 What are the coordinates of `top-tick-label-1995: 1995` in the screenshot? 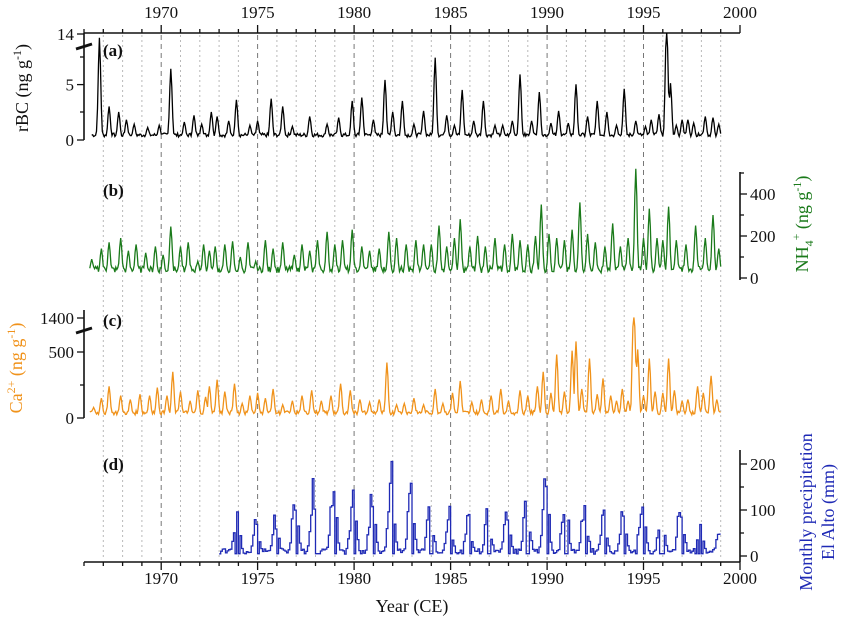 It's located at (644, 12).